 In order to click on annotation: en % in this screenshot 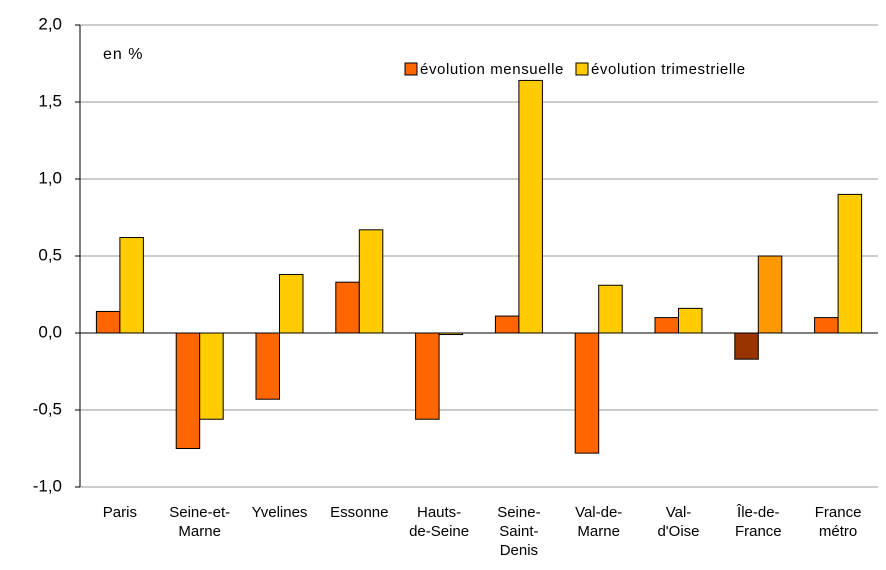, I will do `click(123, 54)`.